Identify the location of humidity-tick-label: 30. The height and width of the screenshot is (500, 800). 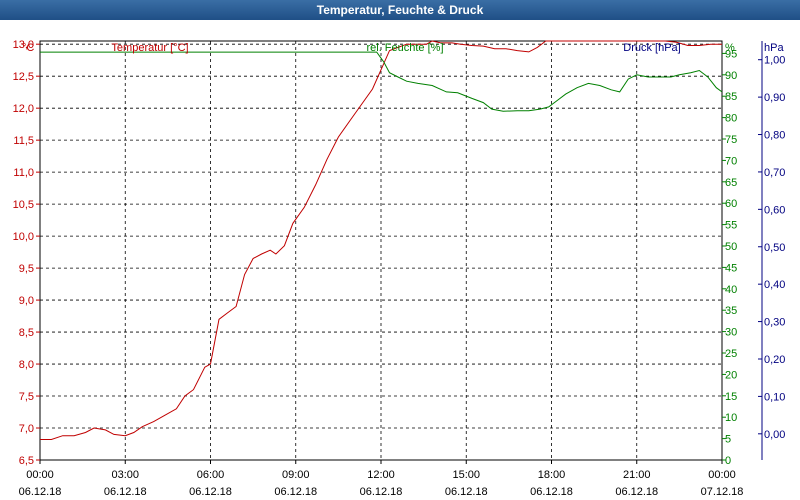
(731, 333).